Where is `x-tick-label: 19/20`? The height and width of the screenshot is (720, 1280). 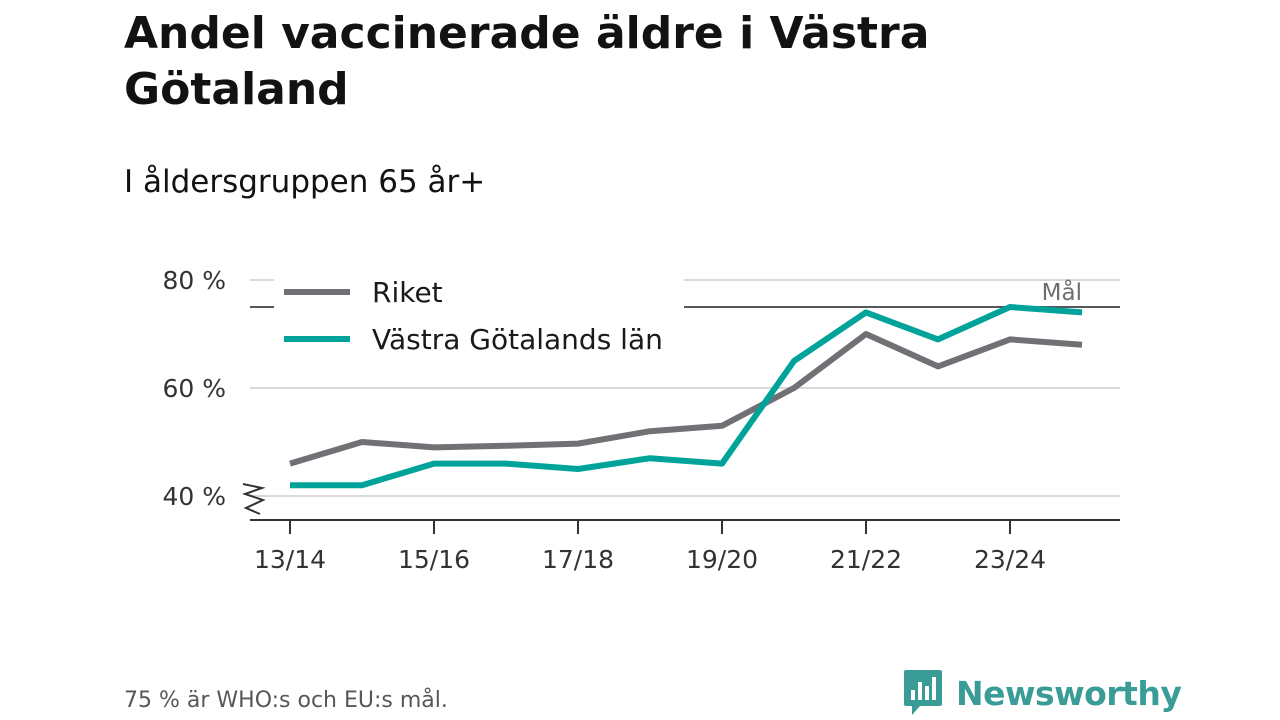
x-tick-label: 19/20 is located at coordinates (722, 559).